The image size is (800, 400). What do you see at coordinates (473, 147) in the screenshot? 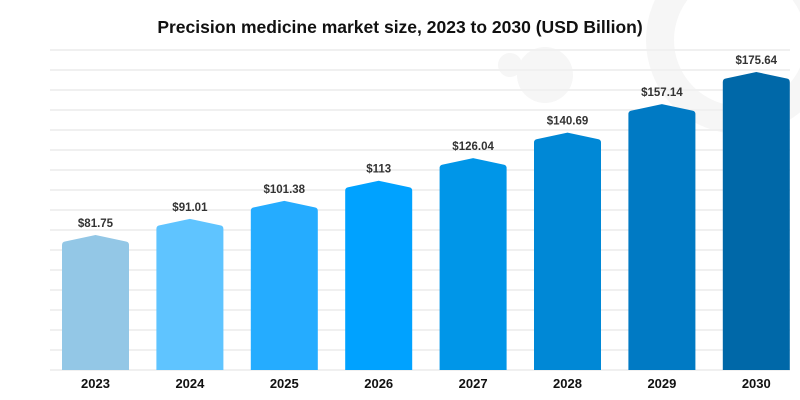
I see `data-label: $126.04` at bounding box center [473, 147].